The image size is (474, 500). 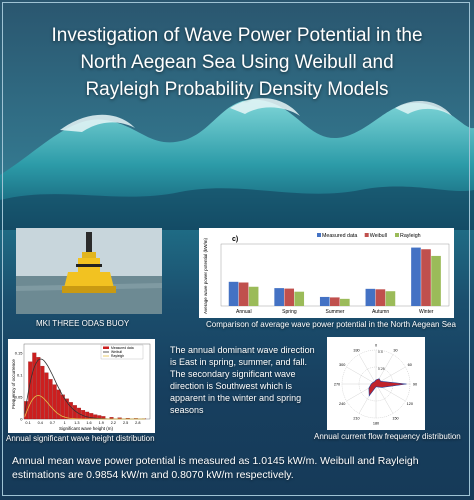 What do you see at coordinates (410, 365) in the screenshot?
I see `rose-angle-label: 60` at bounding box center [410, 365].